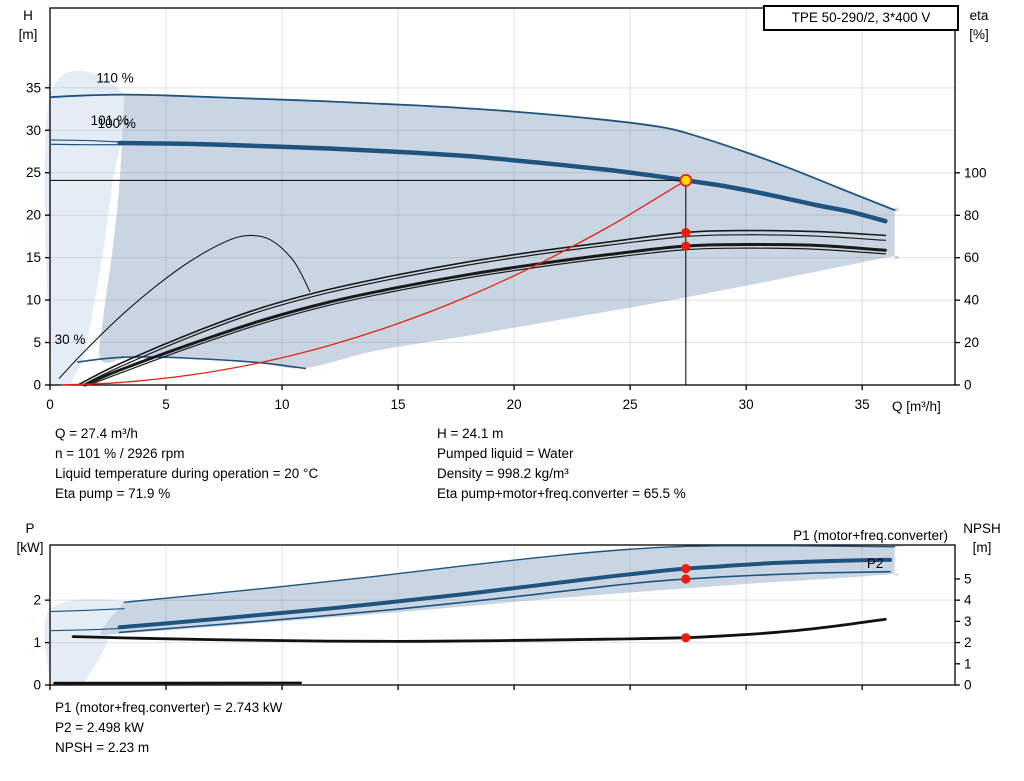 The width and height of the screenshot is (1024, 781). What do you see at coordinates (398, 404) in the screenshot?
I see `x-tick-label: 15` at bounding box center [398, 404].